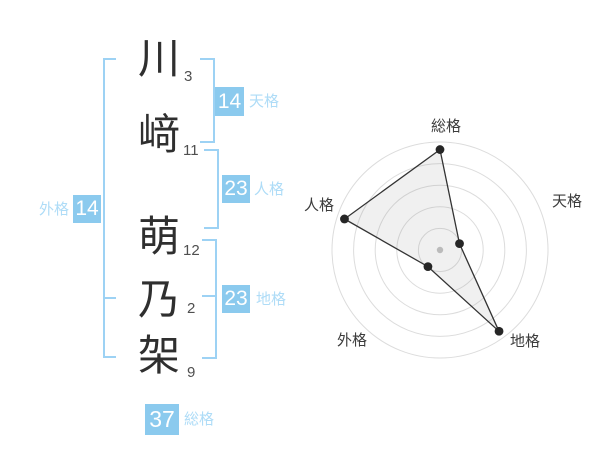  I want to click on chikaku-bracket, so click(216, 299).